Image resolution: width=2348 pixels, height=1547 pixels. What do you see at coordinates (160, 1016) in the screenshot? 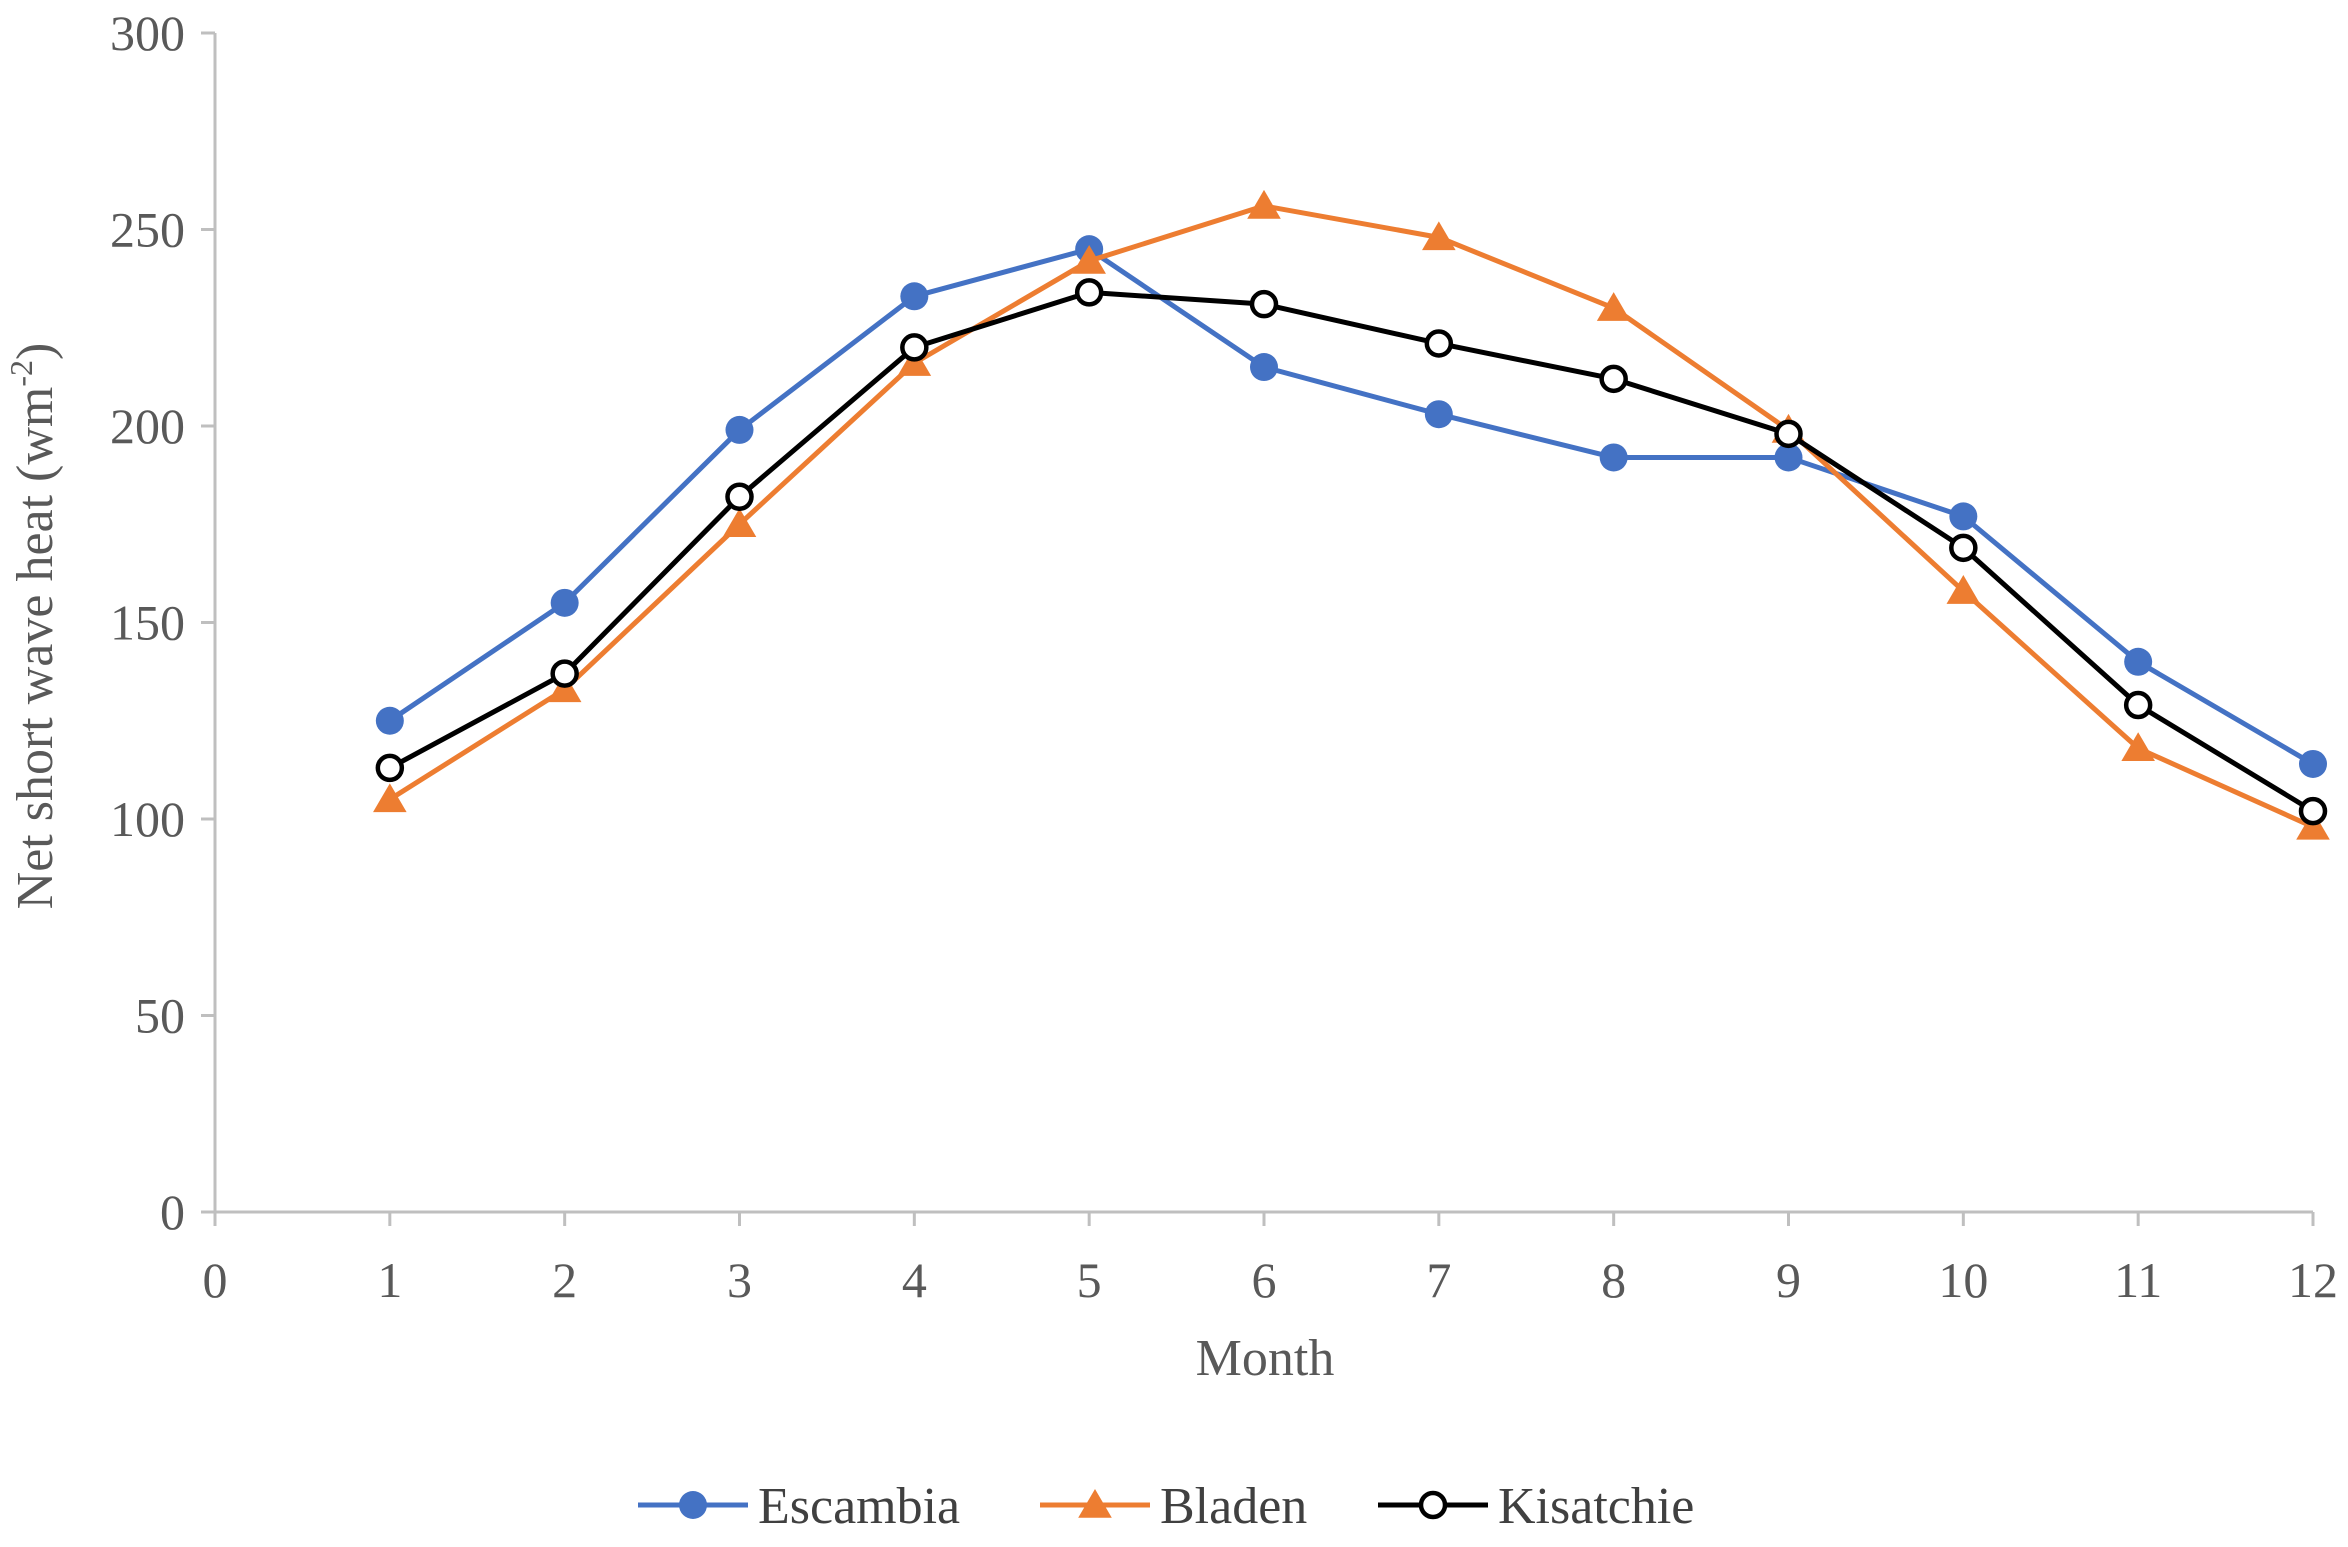
I see `y-tick-label: 50` at bounding box center [160, 1016].